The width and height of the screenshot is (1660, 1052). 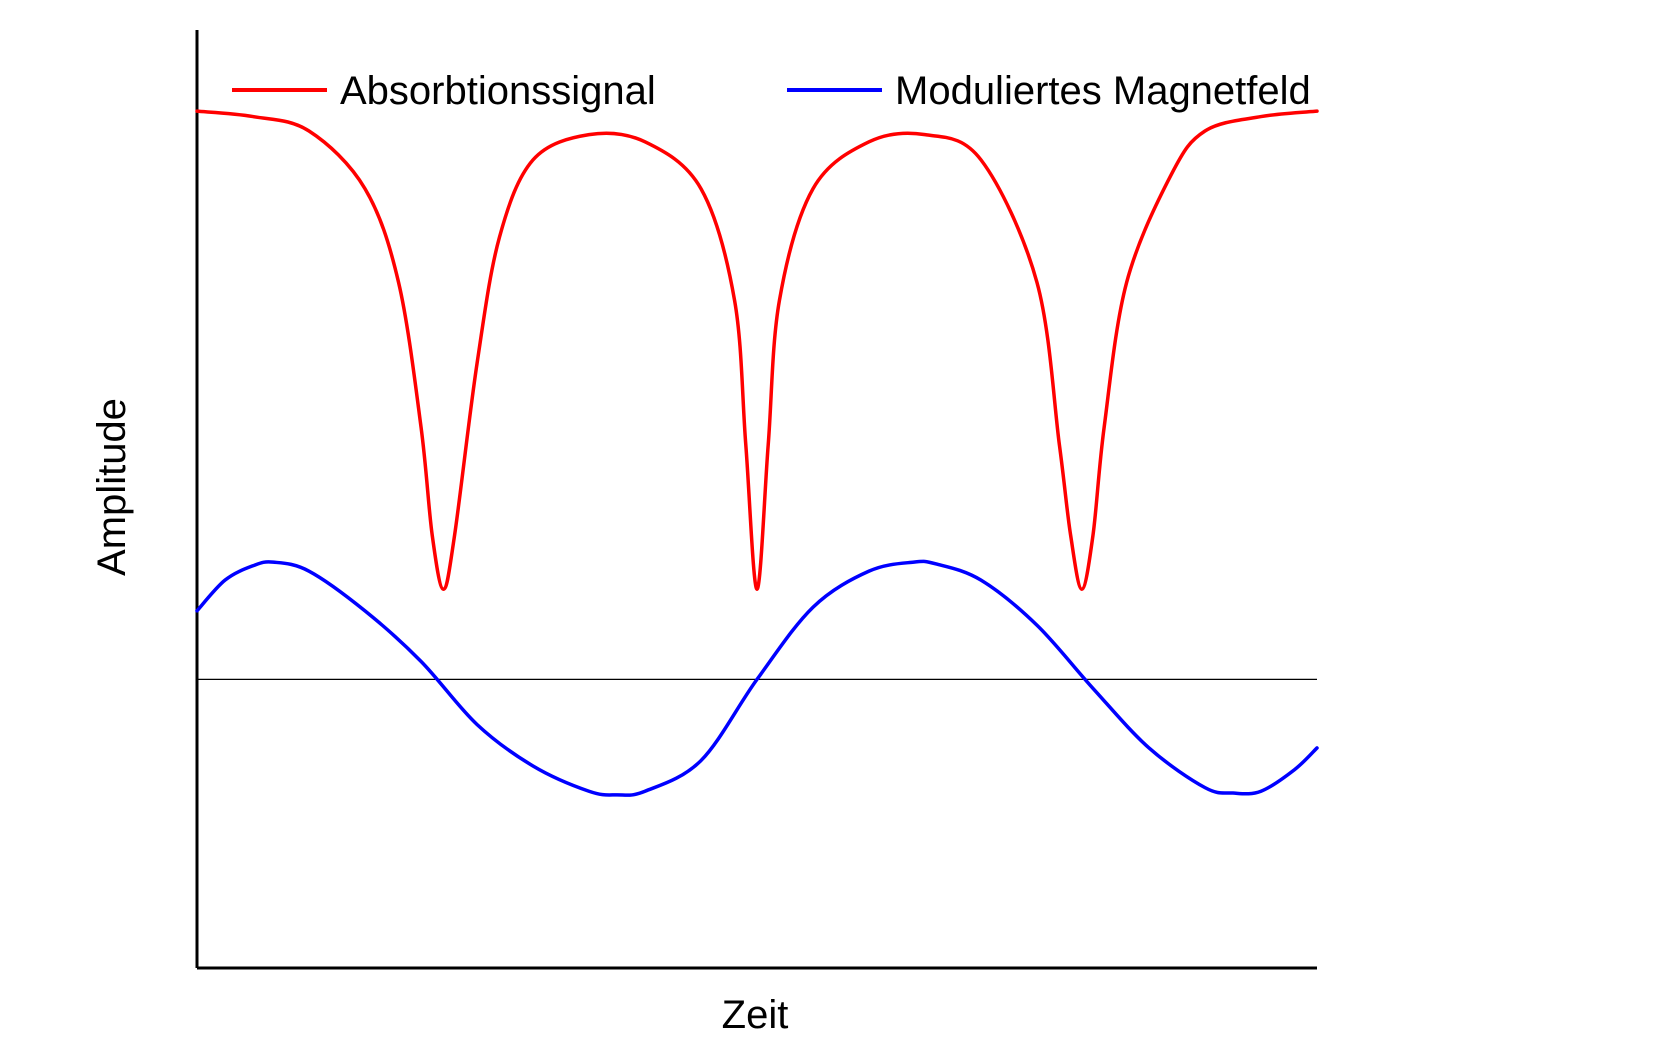 I want to click on legend-label-1: Absorbtionssignal, so click(x=498, y=91).